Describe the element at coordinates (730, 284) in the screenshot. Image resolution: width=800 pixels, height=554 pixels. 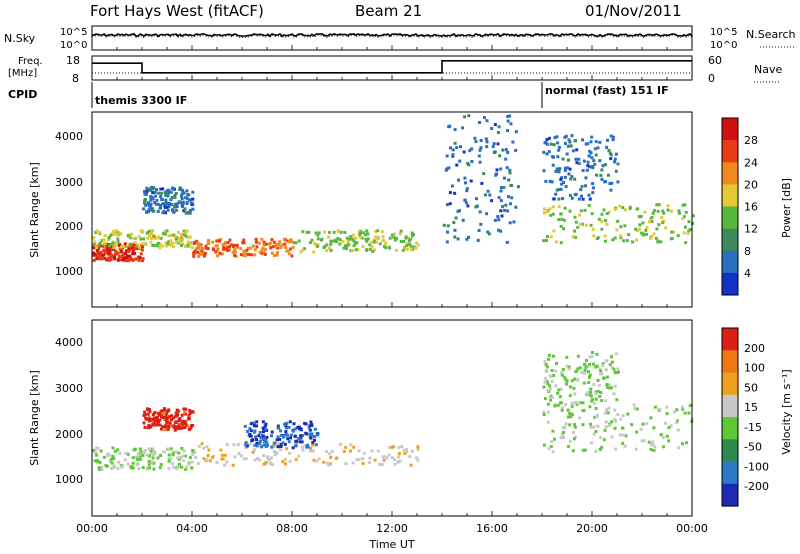
I see `power-colorbar-segment` at that location.